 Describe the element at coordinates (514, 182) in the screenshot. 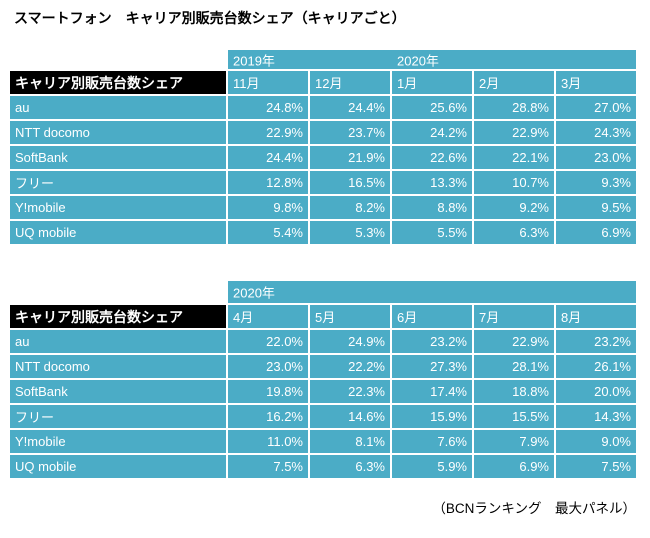

I see `share-value: 10.7%` at that location.